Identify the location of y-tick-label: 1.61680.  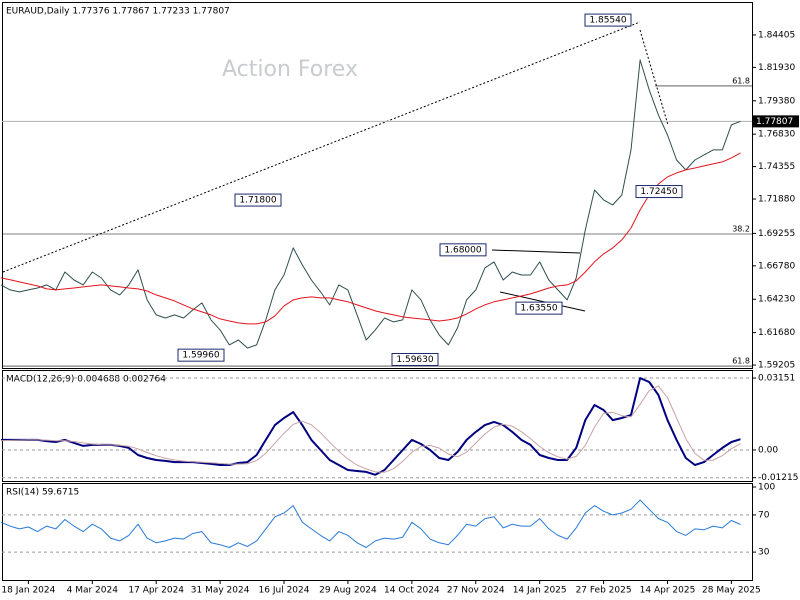
(776, 333).